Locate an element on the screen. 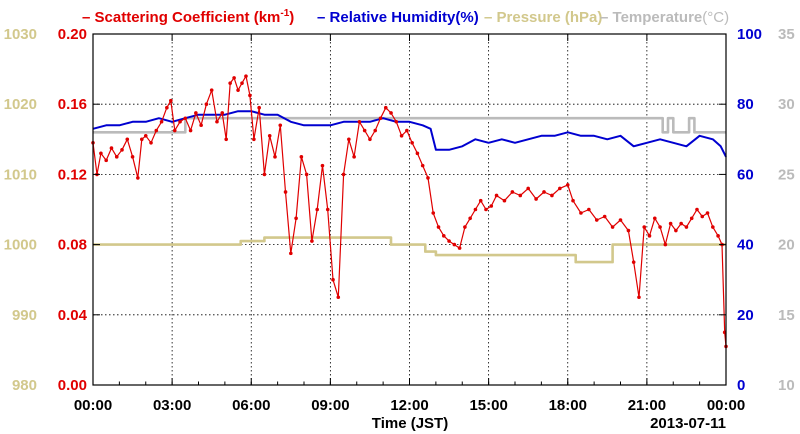 Image resolution: width=800 pixels, height=434 pixels. pressure-tick-label: 980 is located at coordinates (24, 385).